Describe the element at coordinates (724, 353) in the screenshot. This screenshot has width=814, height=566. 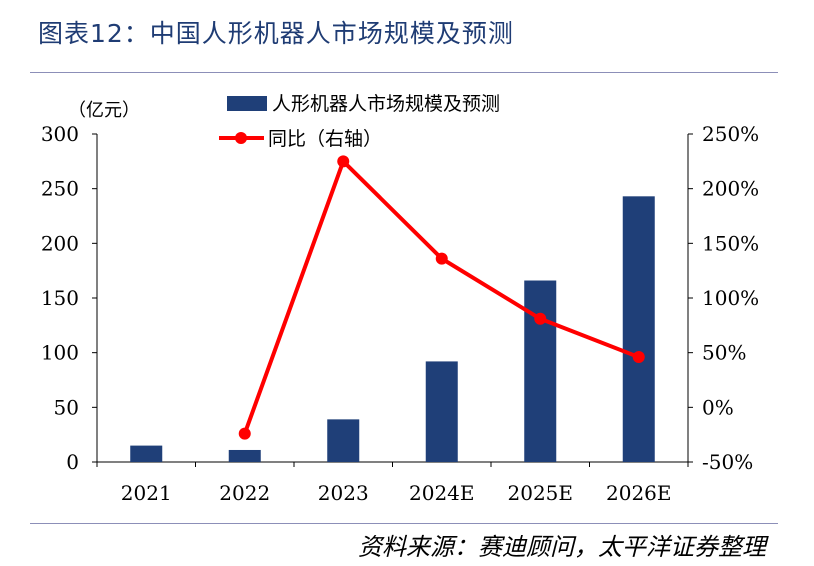
I see `right-axis-tick-label: 50%` at that location.